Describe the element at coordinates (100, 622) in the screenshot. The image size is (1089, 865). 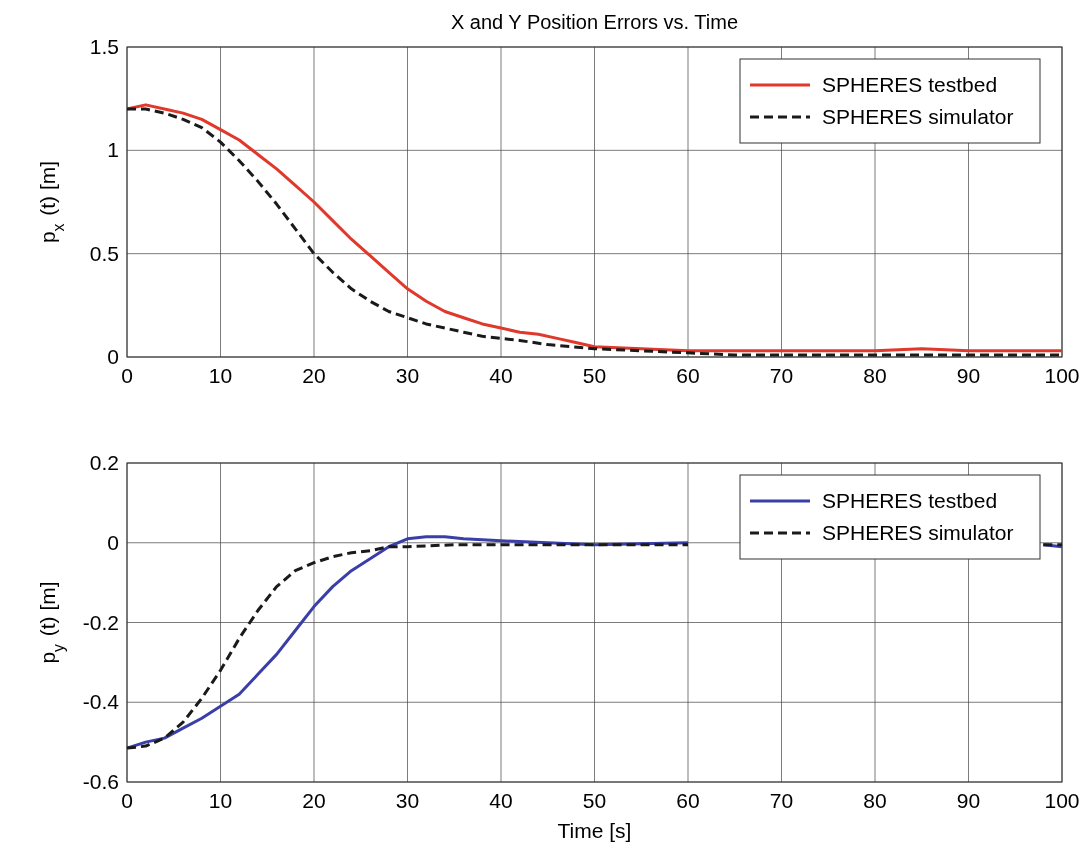
I see `y-tick-label: -0.2` at that location.